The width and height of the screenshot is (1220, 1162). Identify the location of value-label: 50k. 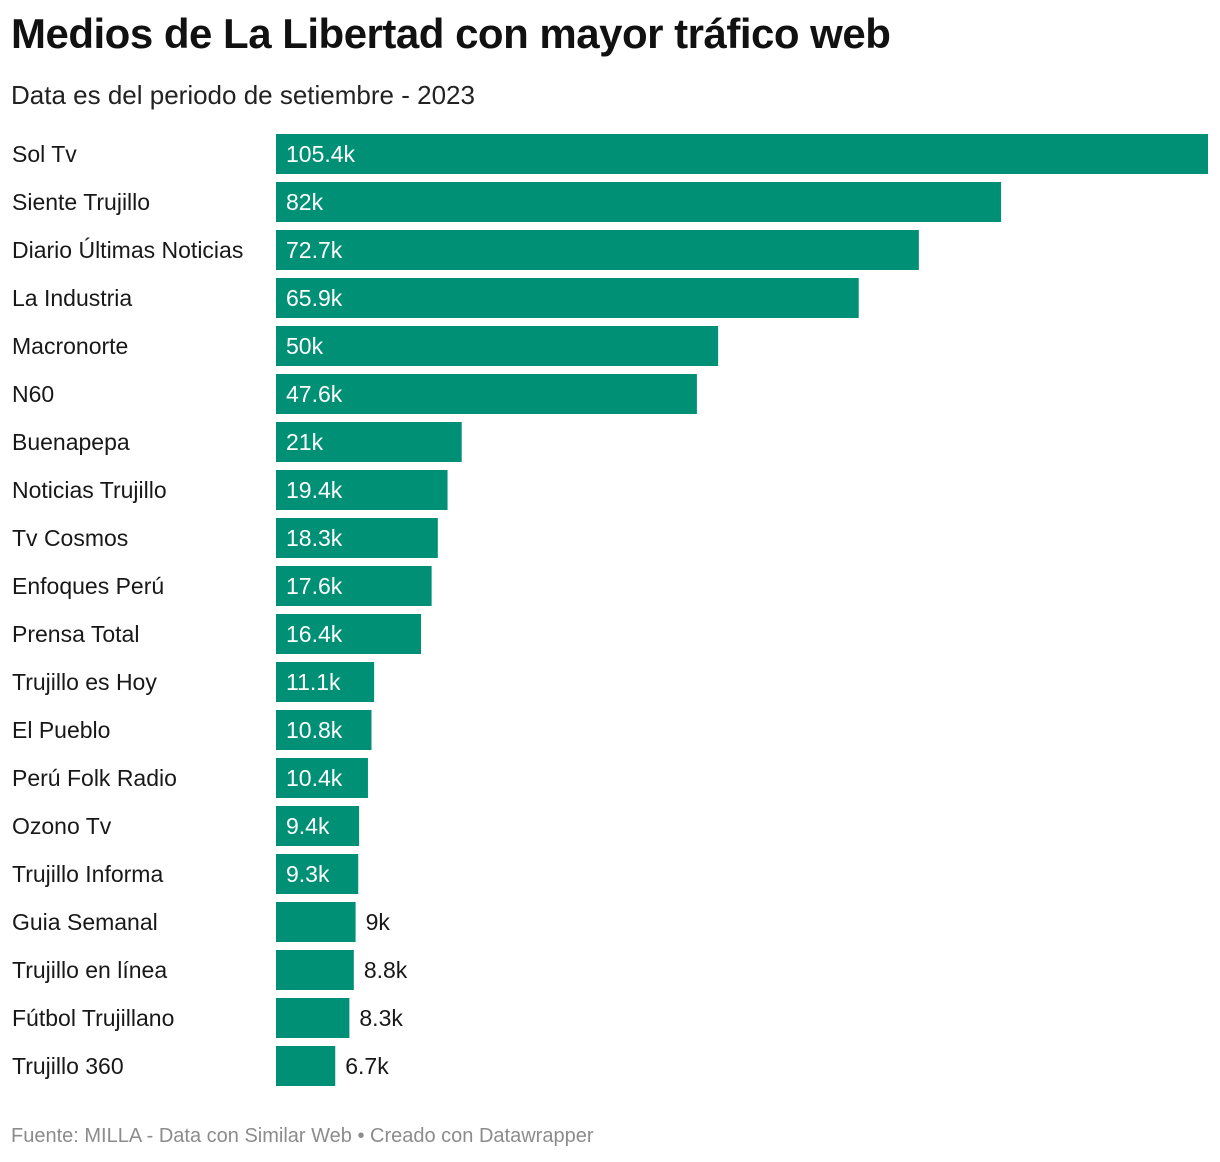
(305, 346).